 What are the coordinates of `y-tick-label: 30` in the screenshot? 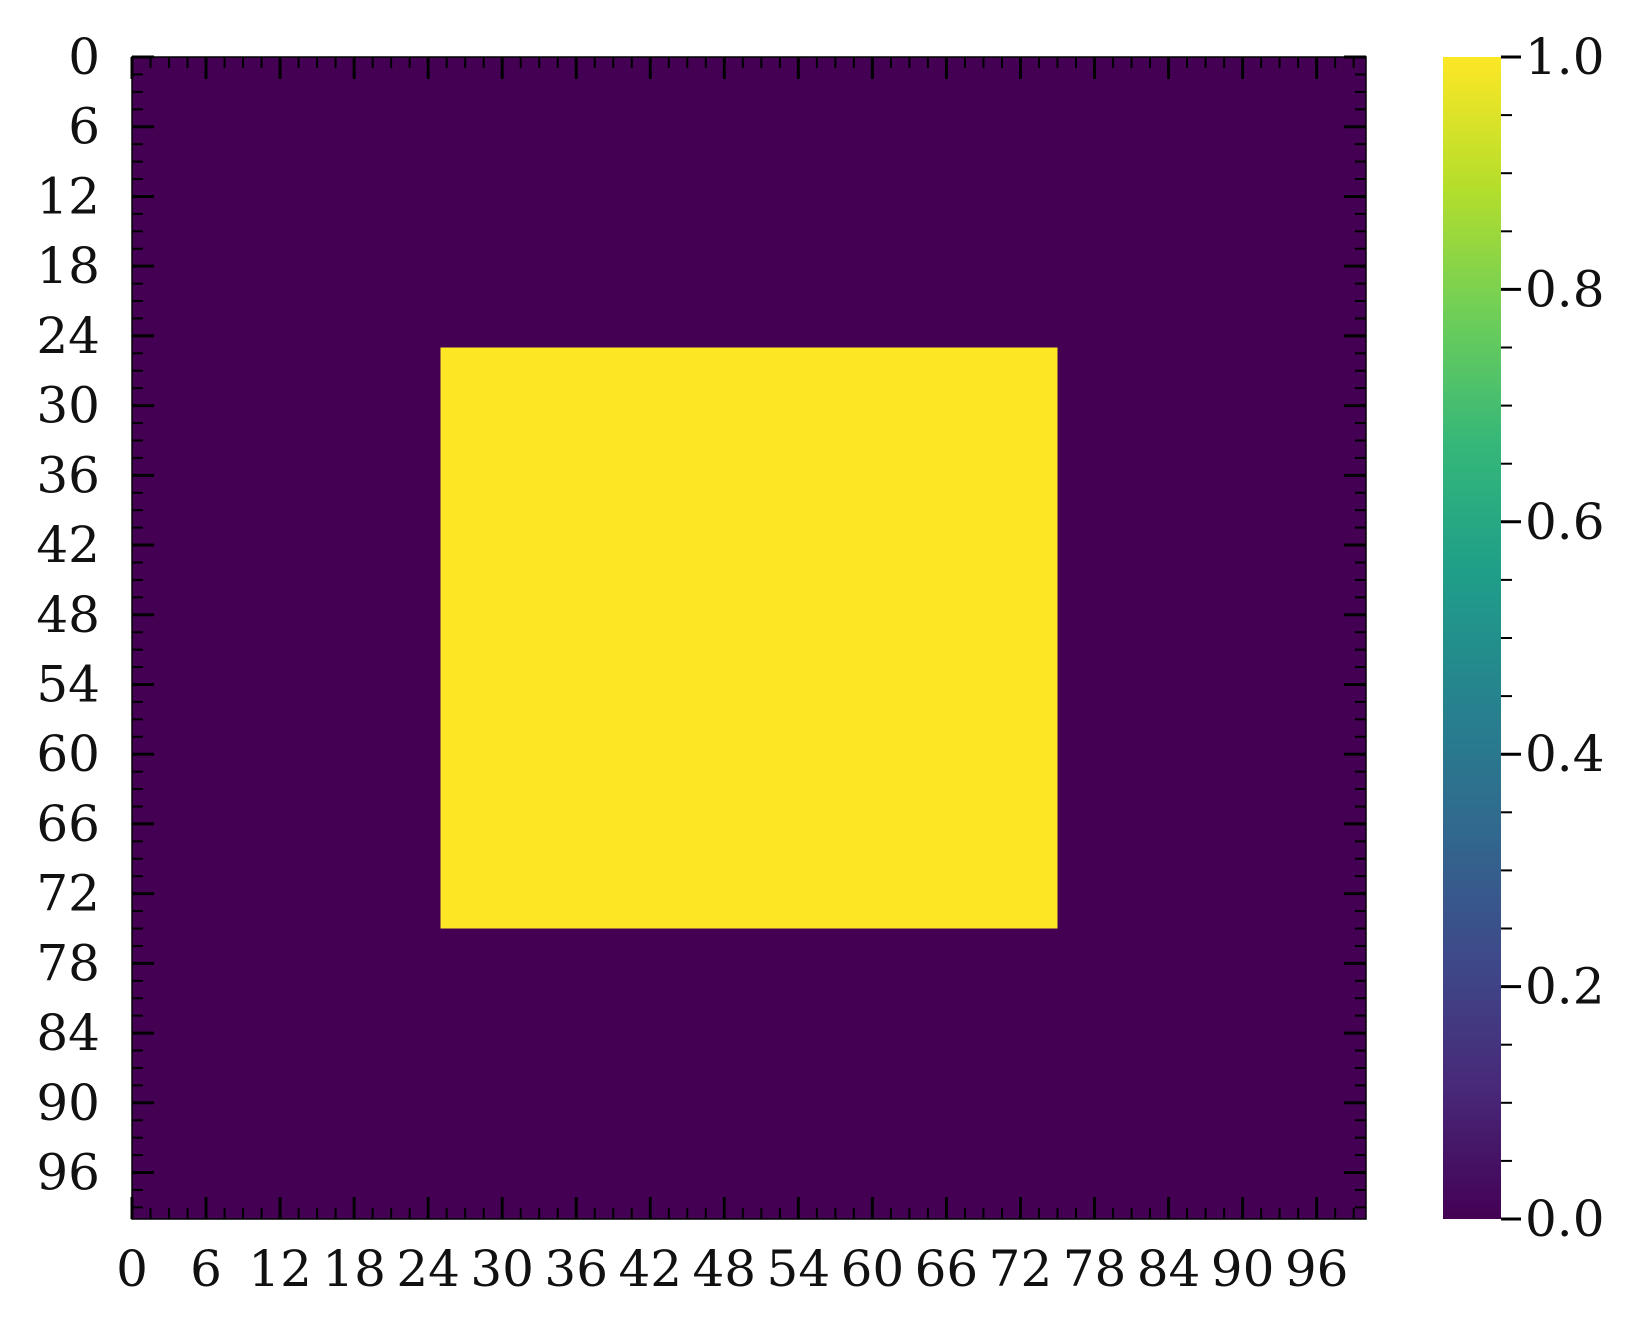 It's located at (68, 406).